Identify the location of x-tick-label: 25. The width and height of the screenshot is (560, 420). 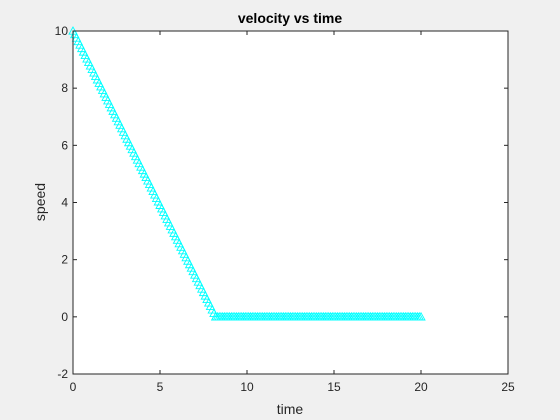
(508, 387).